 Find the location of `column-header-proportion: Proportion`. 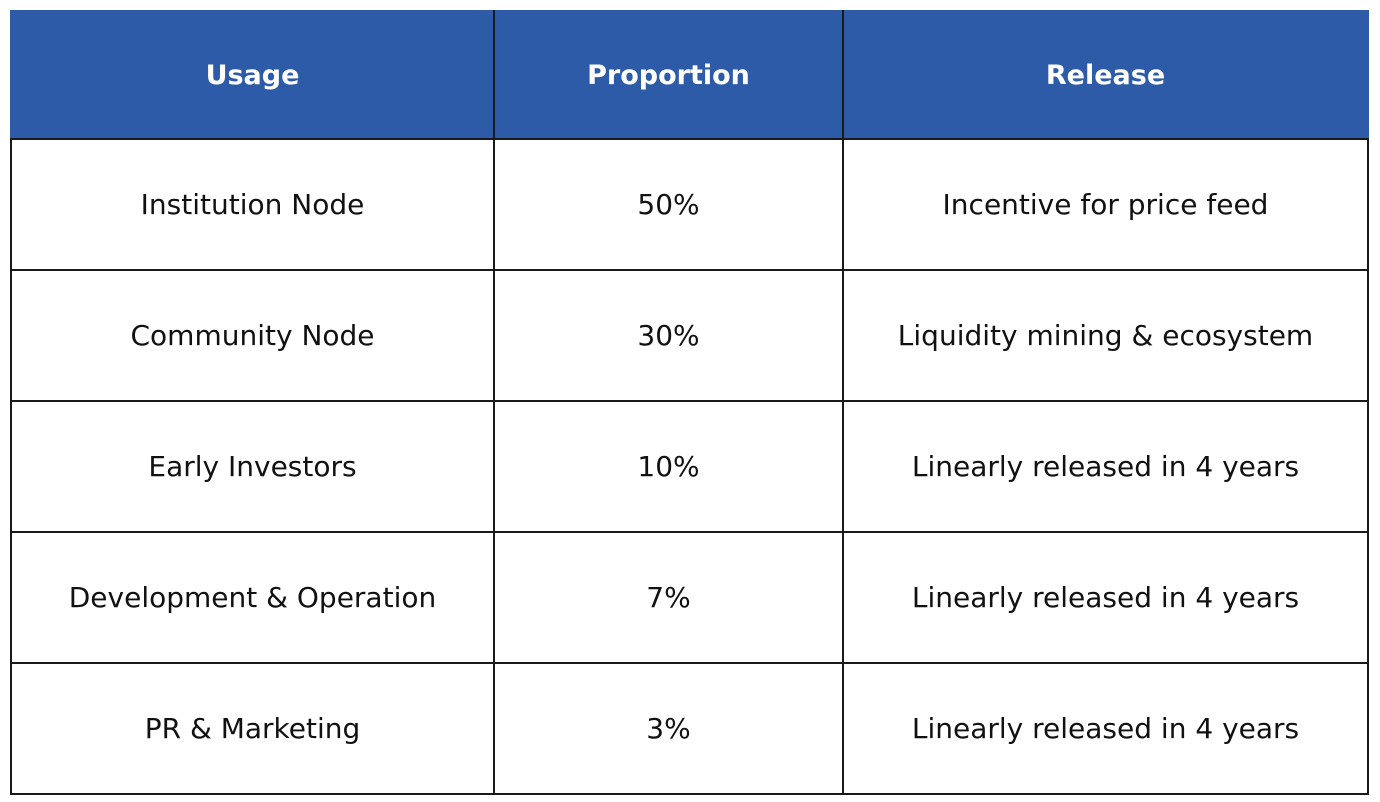

column-header-proportion: Proportion is located at coordinates (668, 75).